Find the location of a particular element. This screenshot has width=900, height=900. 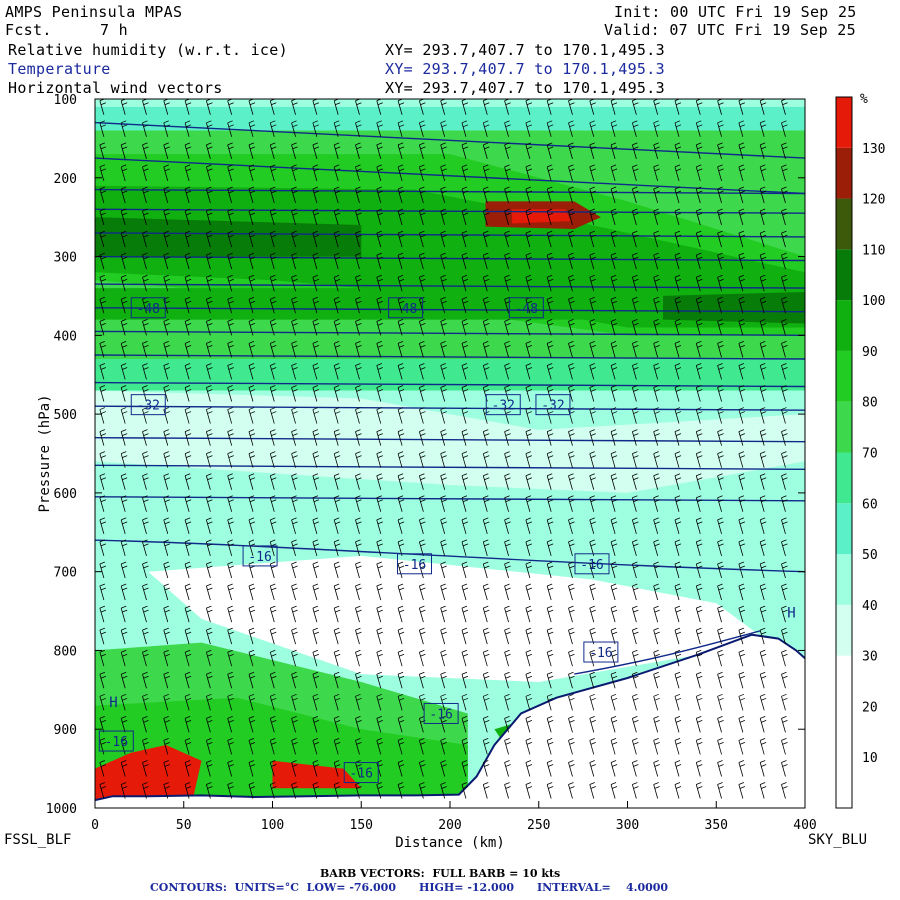

rh-band-mid is located at coordinates (450, 375).